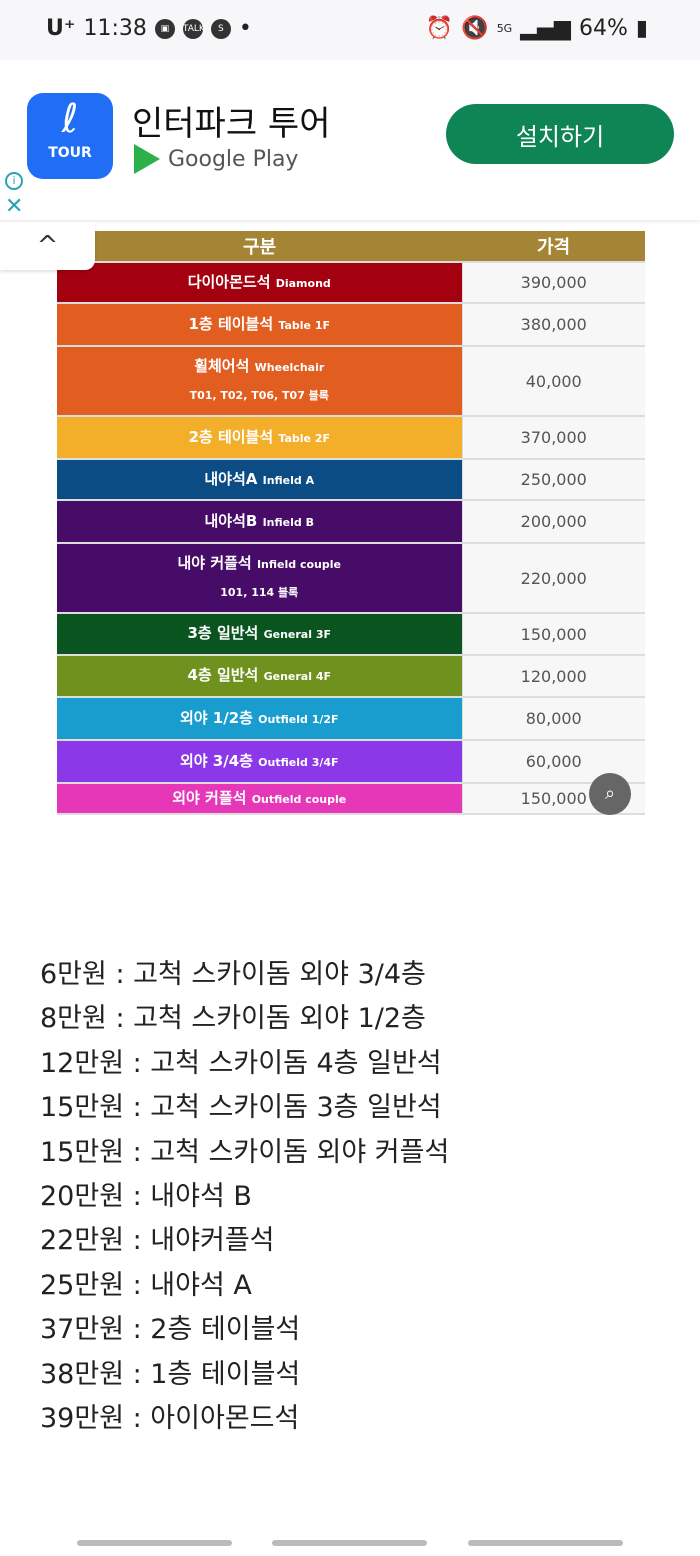 Image resolution: width=700 pixels, height=1556 pixels. I want to click on seat-price: 150,000, so click(553, 634).